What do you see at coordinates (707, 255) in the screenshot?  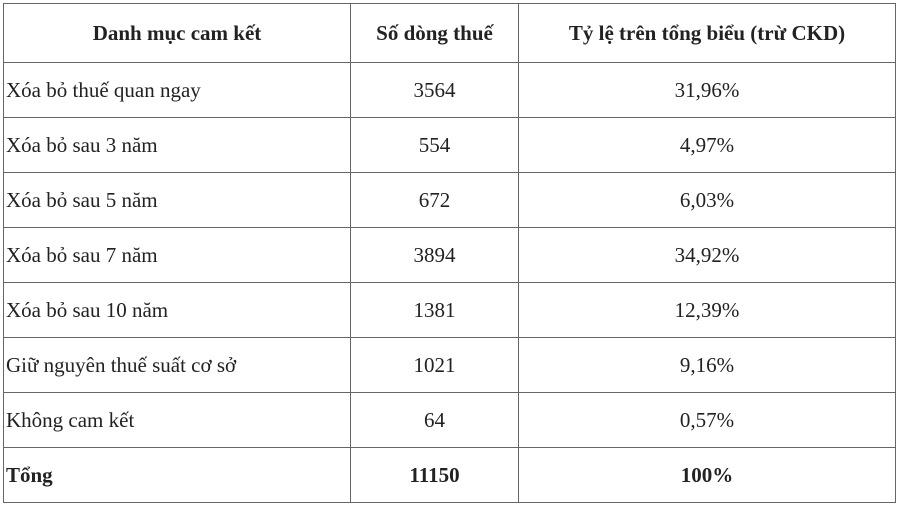 I see `table-cell: 34,92%` at bounding box center [707, 255].